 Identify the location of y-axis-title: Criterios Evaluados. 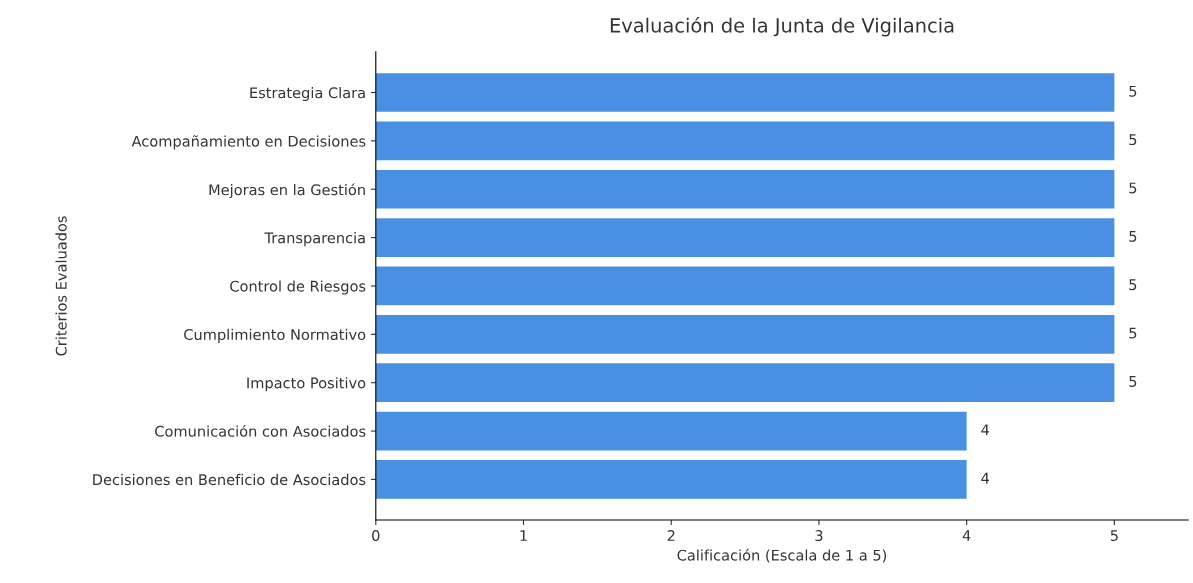
(61, 286).